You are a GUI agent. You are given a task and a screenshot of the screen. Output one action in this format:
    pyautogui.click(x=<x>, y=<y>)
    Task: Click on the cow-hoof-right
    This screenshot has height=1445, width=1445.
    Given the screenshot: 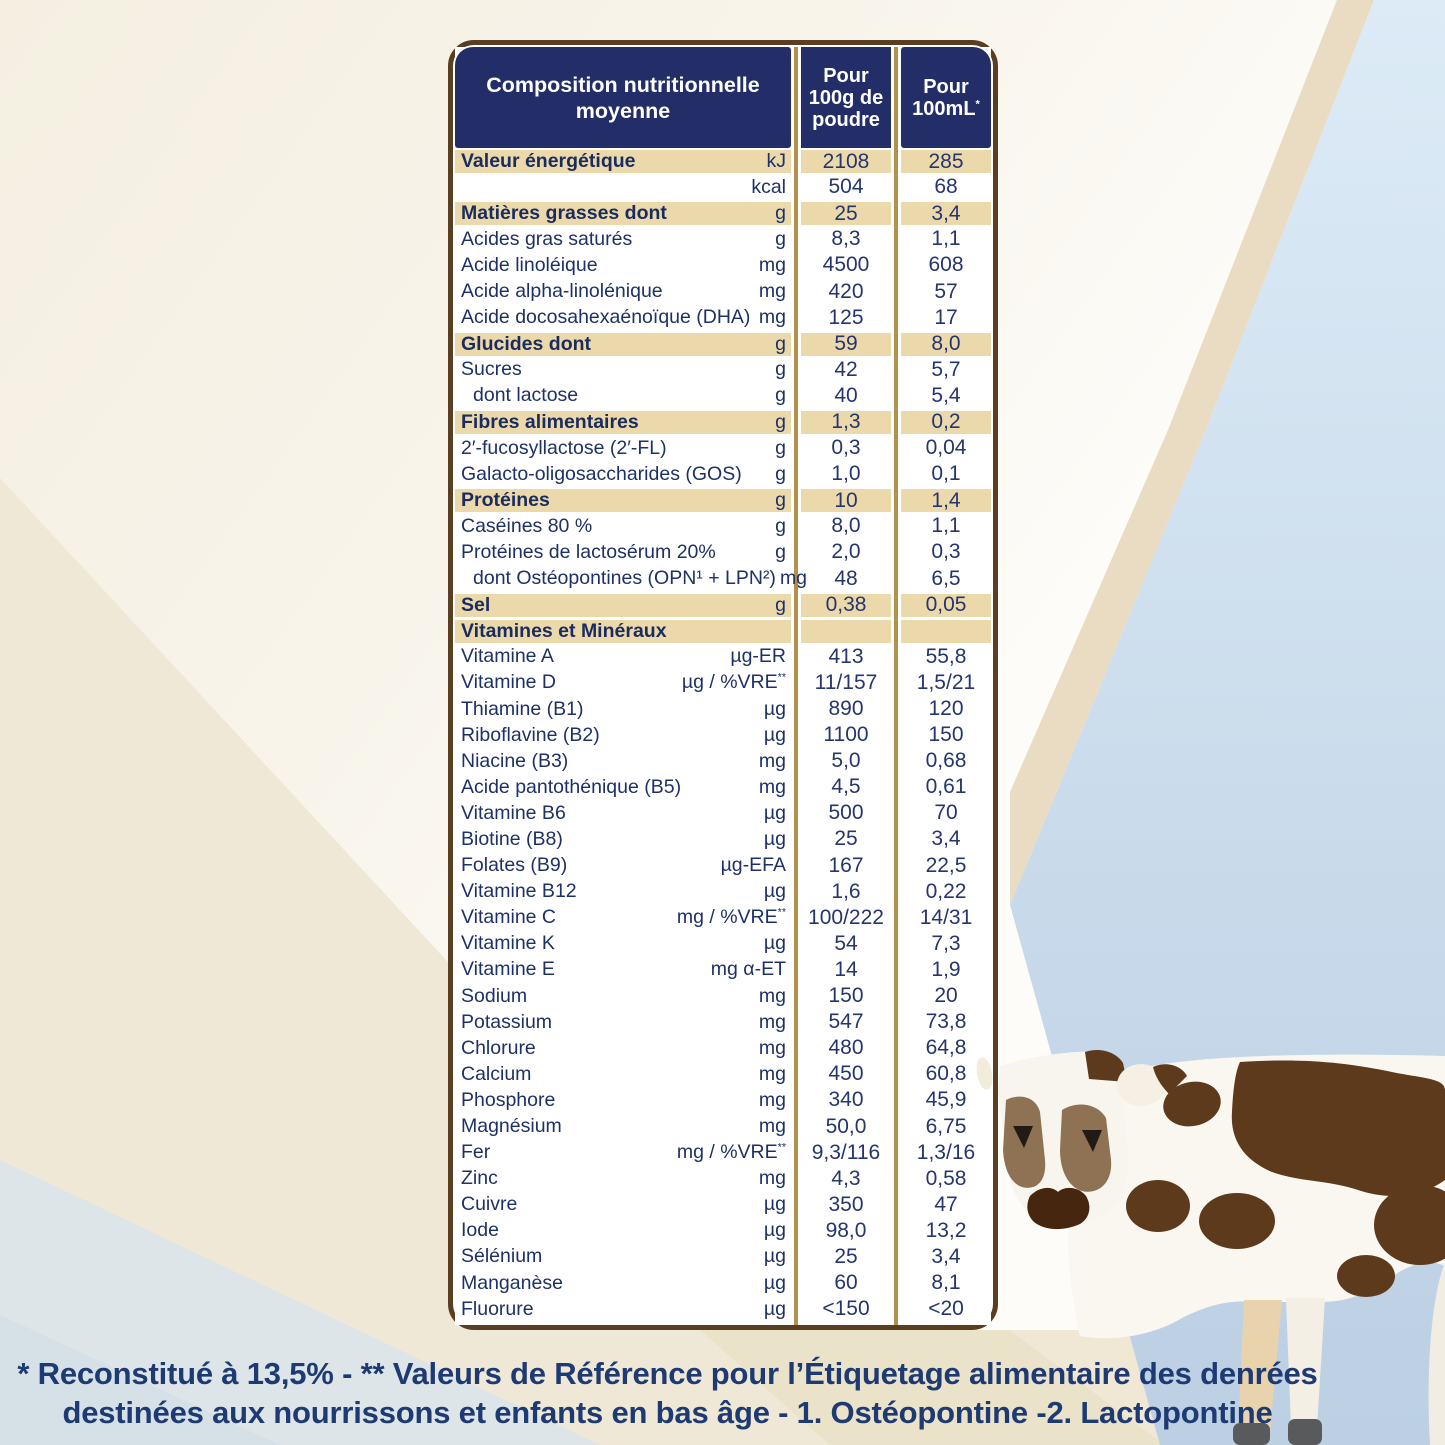 What is the action you would take?
    pyautogui.click(x=1305, y=1432)
    